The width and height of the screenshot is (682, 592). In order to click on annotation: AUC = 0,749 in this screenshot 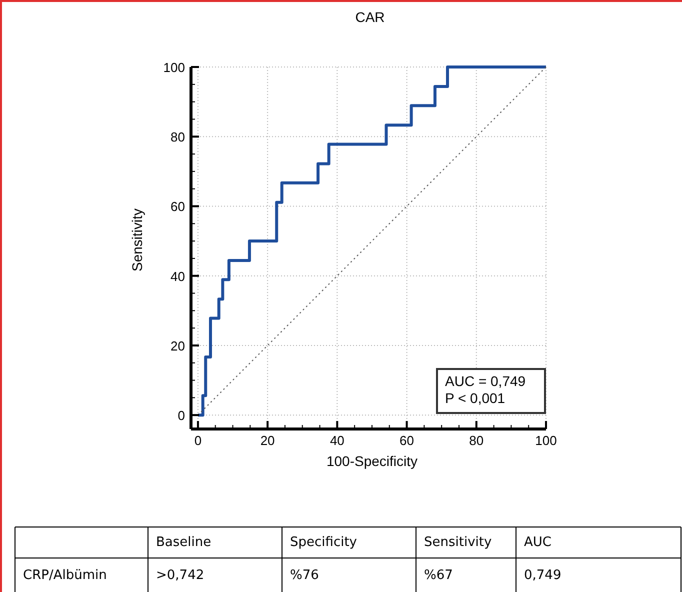, I will do `click(485, 381)`.